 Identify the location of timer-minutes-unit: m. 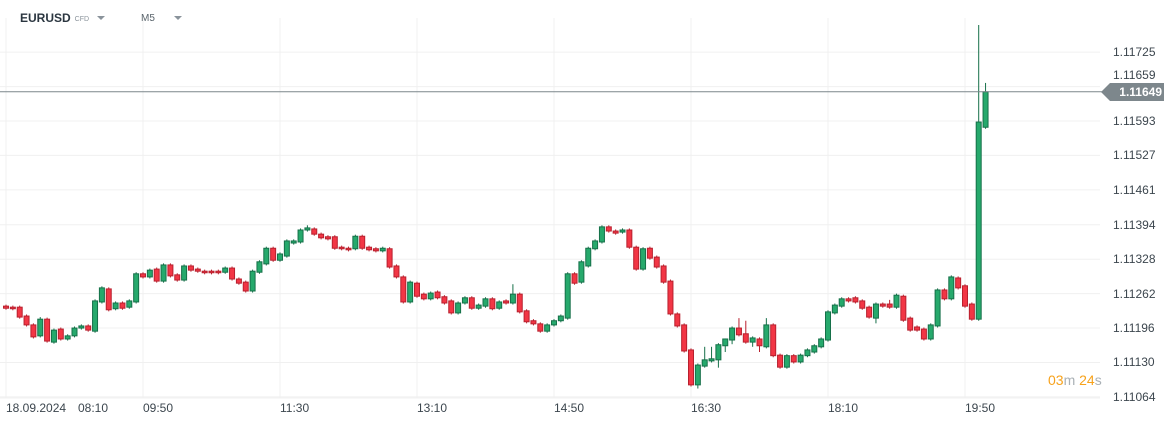
(1069, 380).